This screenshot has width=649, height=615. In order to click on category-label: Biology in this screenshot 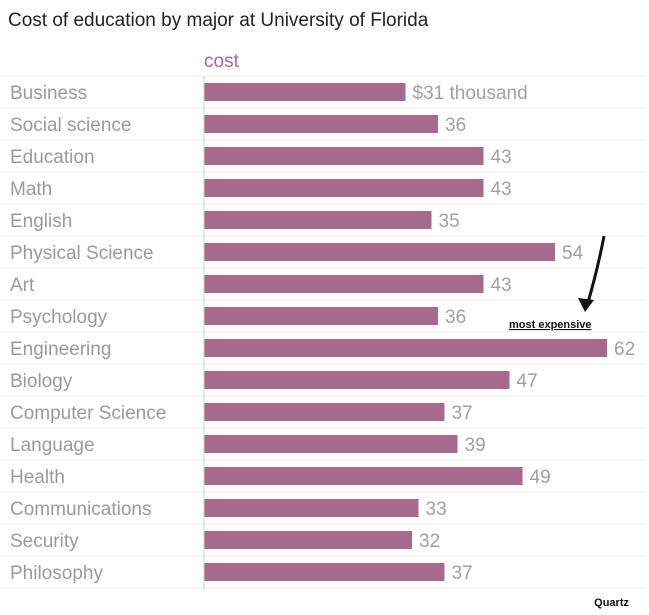, I will do `click(41, 381)`.